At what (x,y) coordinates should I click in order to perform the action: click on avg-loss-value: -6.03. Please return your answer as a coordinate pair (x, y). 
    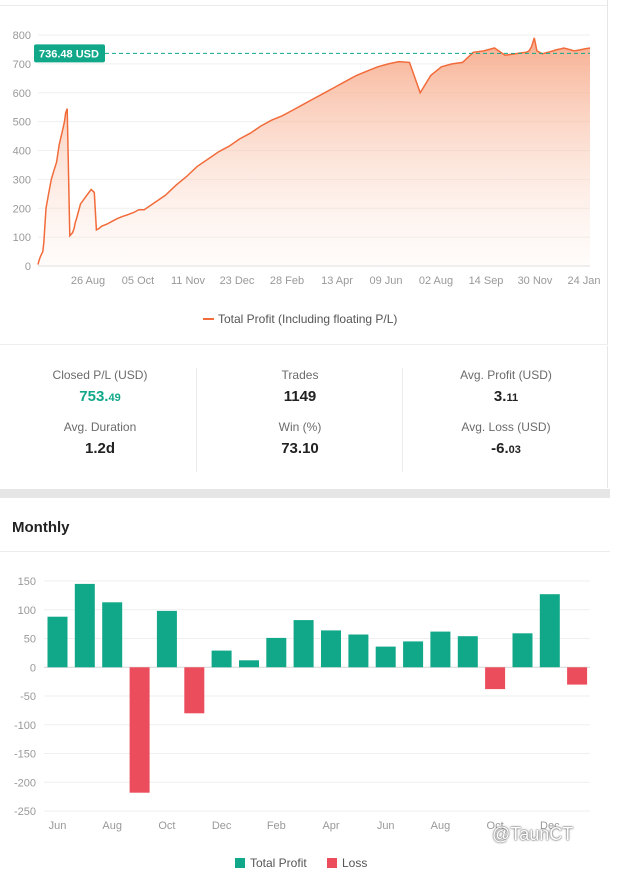
    Looking at the image, I should click on (506, 450).